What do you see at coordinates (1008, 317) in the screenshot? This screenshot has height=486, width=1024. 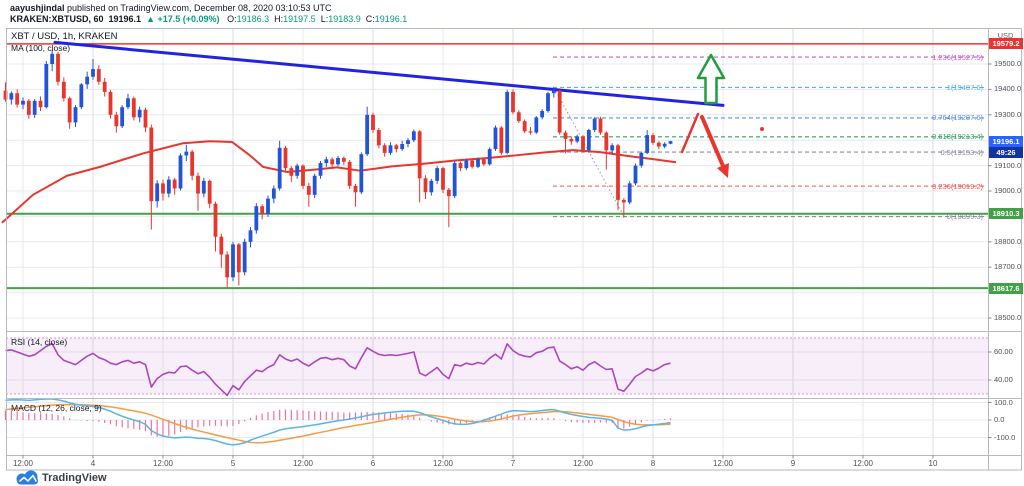 I see `price-tick-label: 18500.0` at bounding box center [1008, 317].